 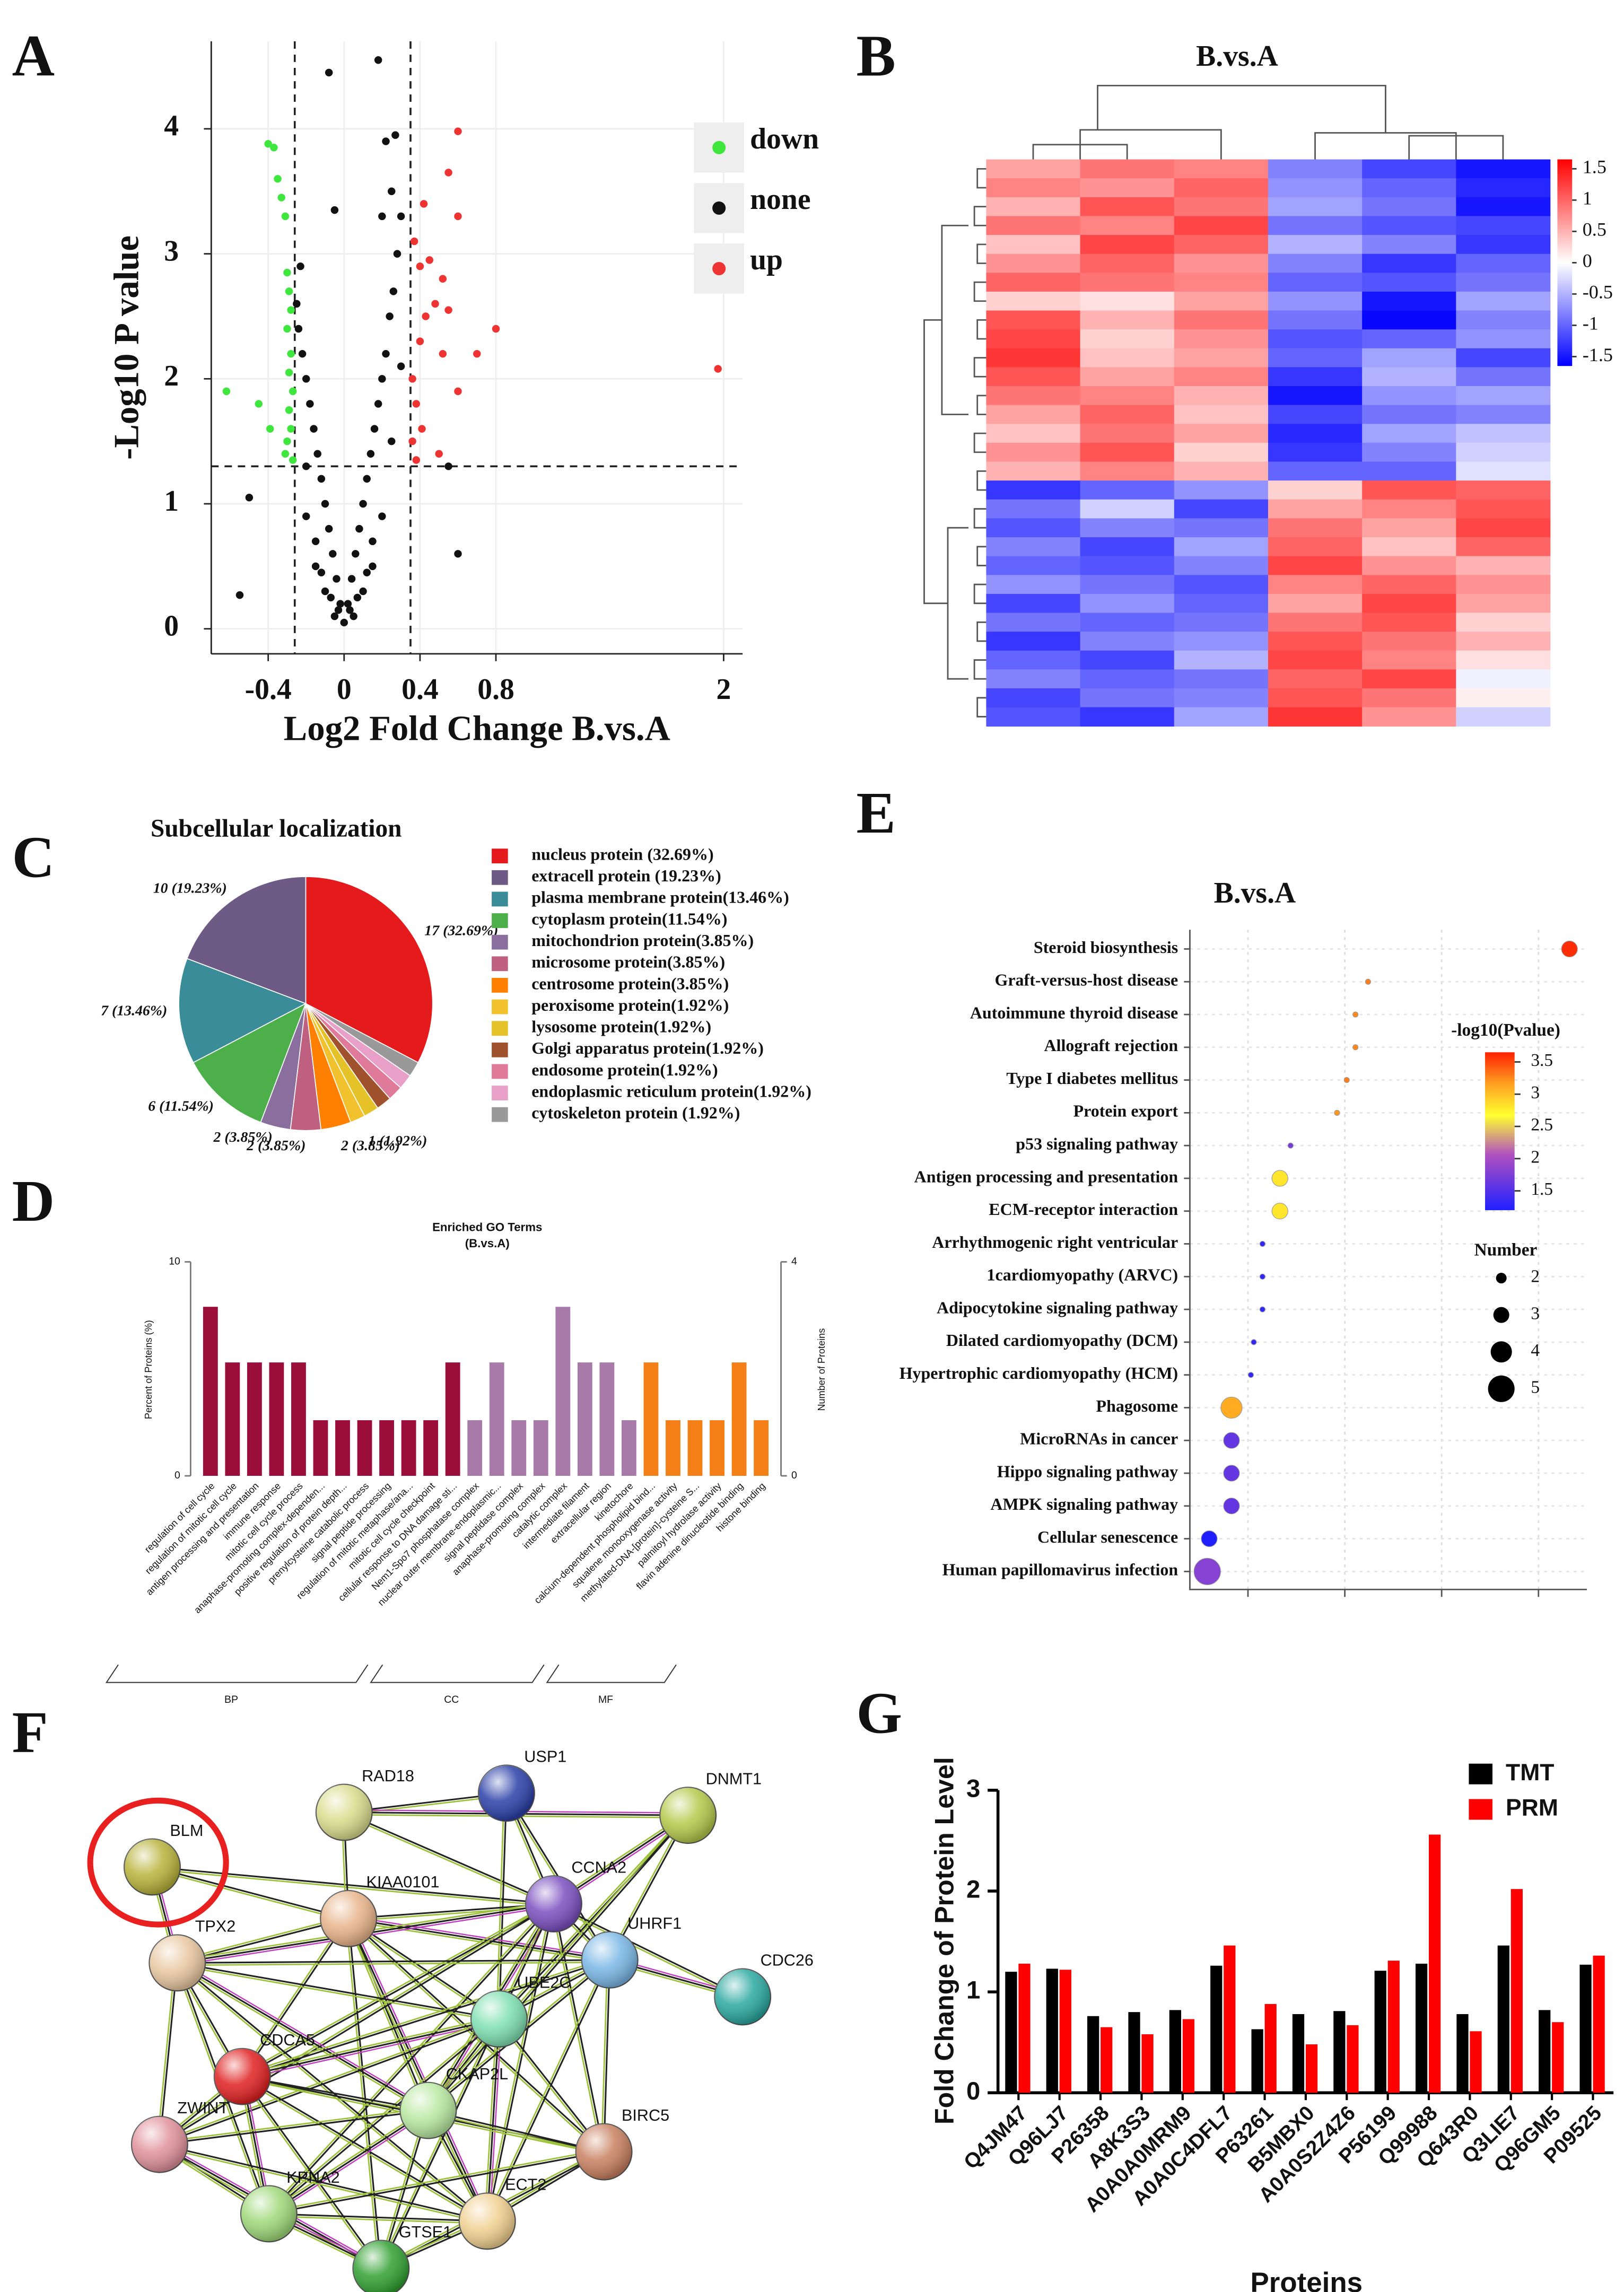 What do you see at coordinates (1588, 261) in the screenshot?
I see `colorbar-label: 0` at bounding box center [1588, 261].